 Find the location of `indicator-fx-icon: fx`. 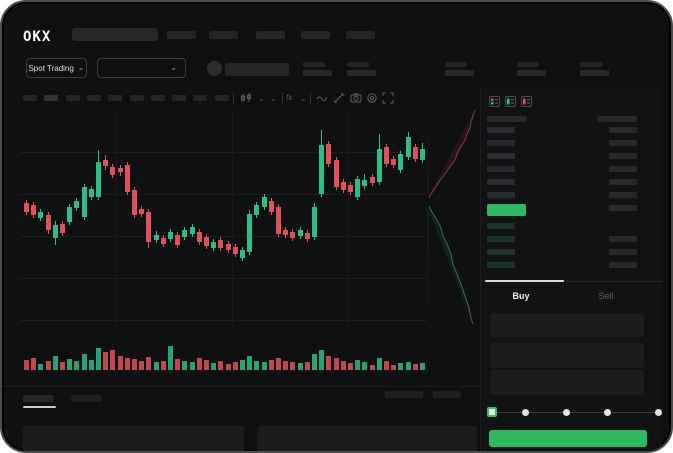

indicator-fx-icon: fx is located at coordinates (289, 97).